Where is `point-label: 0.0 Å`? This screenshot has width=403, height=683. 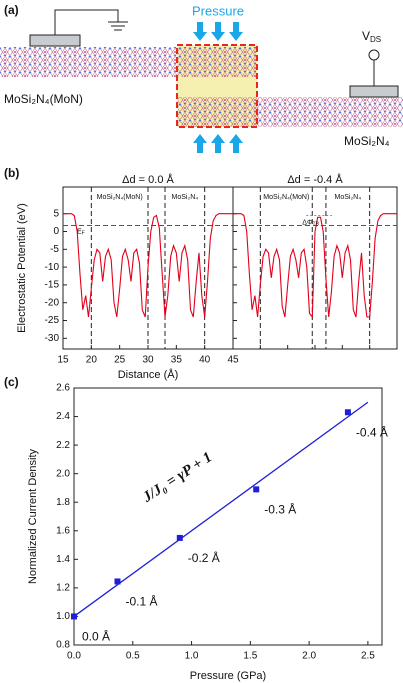
point-label: 0.0 Å is located at coordinates (96, 636).